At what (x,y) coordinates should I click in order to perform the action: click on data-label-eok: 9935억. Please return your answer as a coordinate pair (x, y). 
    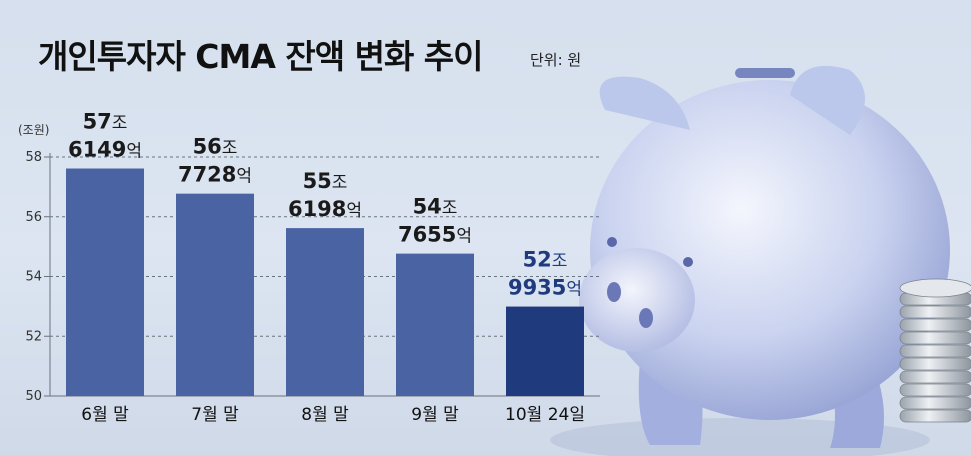
    Looking at the image, I should click on (545, 288).